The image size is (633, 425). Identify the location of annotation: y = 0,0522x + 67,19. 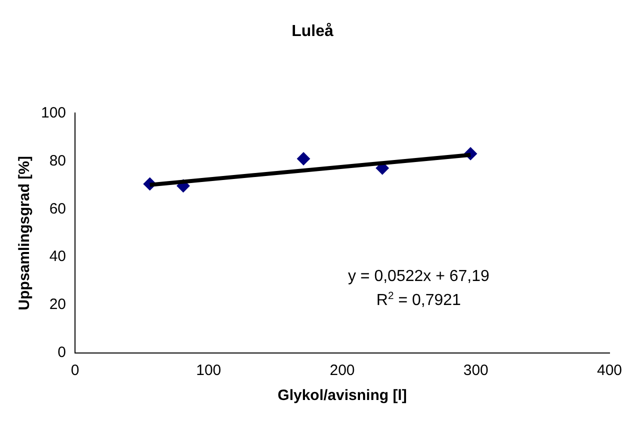
(419, 277).